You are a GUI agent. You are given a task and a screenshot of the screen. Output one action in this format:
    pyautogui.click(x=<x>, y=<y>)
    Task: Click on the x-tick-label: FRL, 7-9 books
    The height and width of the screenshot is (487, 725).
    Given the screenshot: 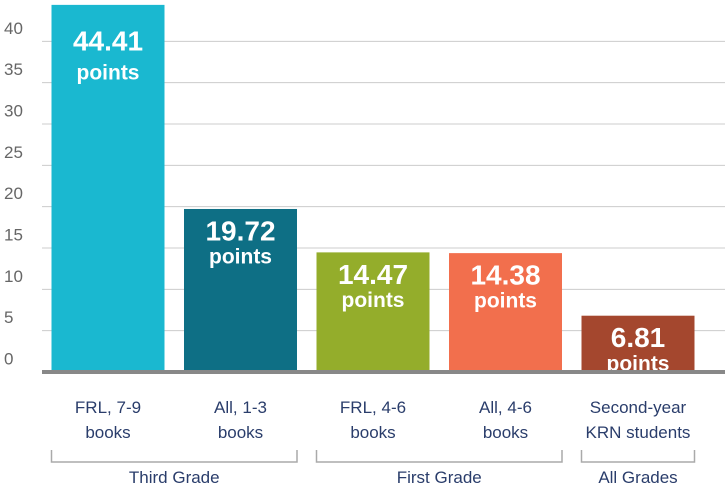 What is the action you would take?
    pyautogui.click(x=108, y=420)
    